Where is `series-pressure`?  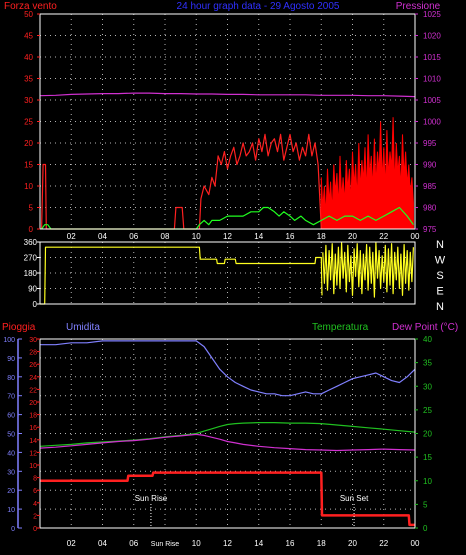 series-pressure is located at coordinates (227, 95).